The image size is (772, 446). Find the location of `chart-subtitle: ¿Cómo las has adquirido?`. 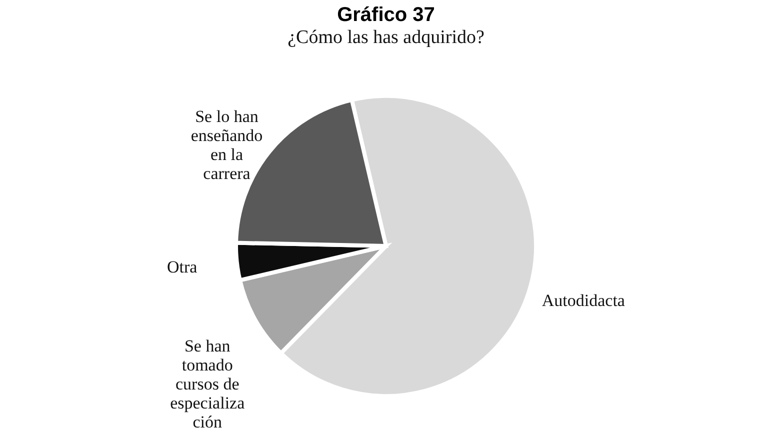

chart-subtitle: ¿Cómo las has adquirido? is located at coordinates (386, 37).